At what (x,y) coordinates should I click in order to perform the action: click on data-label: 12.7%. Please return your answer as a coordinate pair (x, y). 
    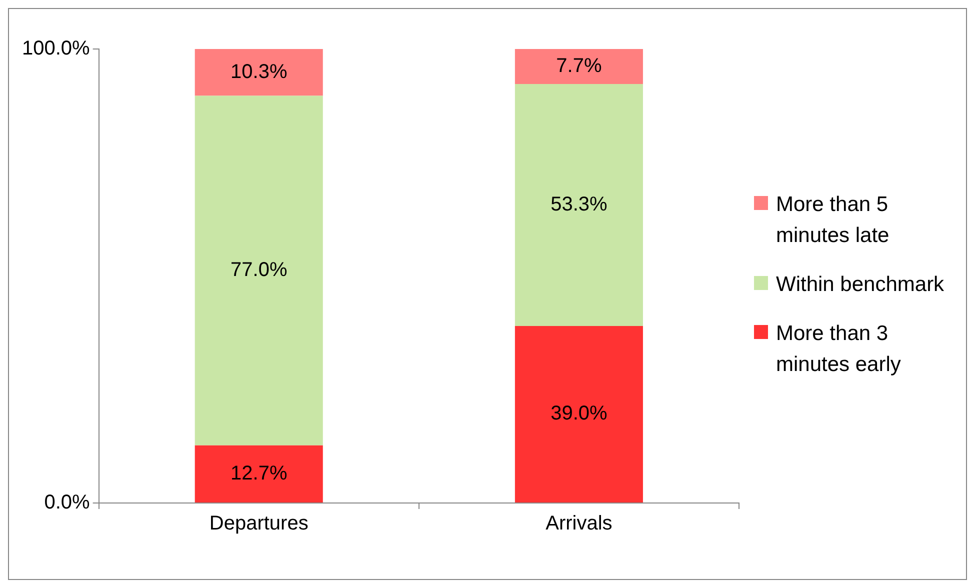
    Looking at the image, I should click on (259, 473).